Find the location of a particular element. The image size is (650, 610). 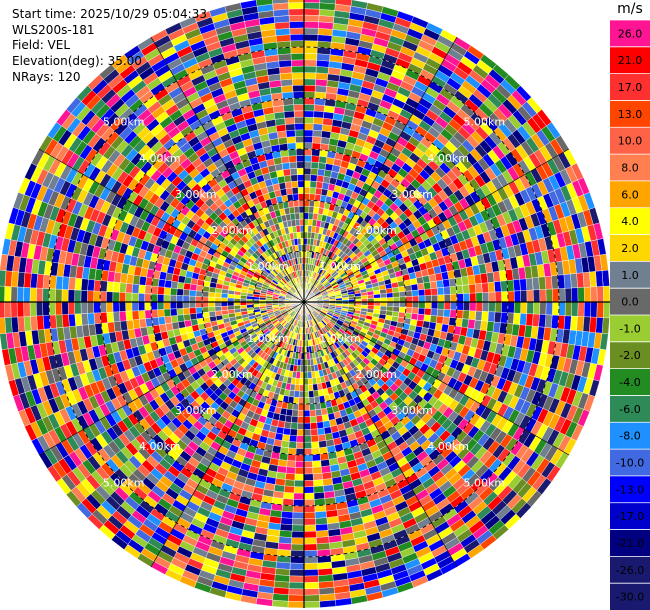

colorbar-tick-label: -8.0 is located at coordinates (629, 436).